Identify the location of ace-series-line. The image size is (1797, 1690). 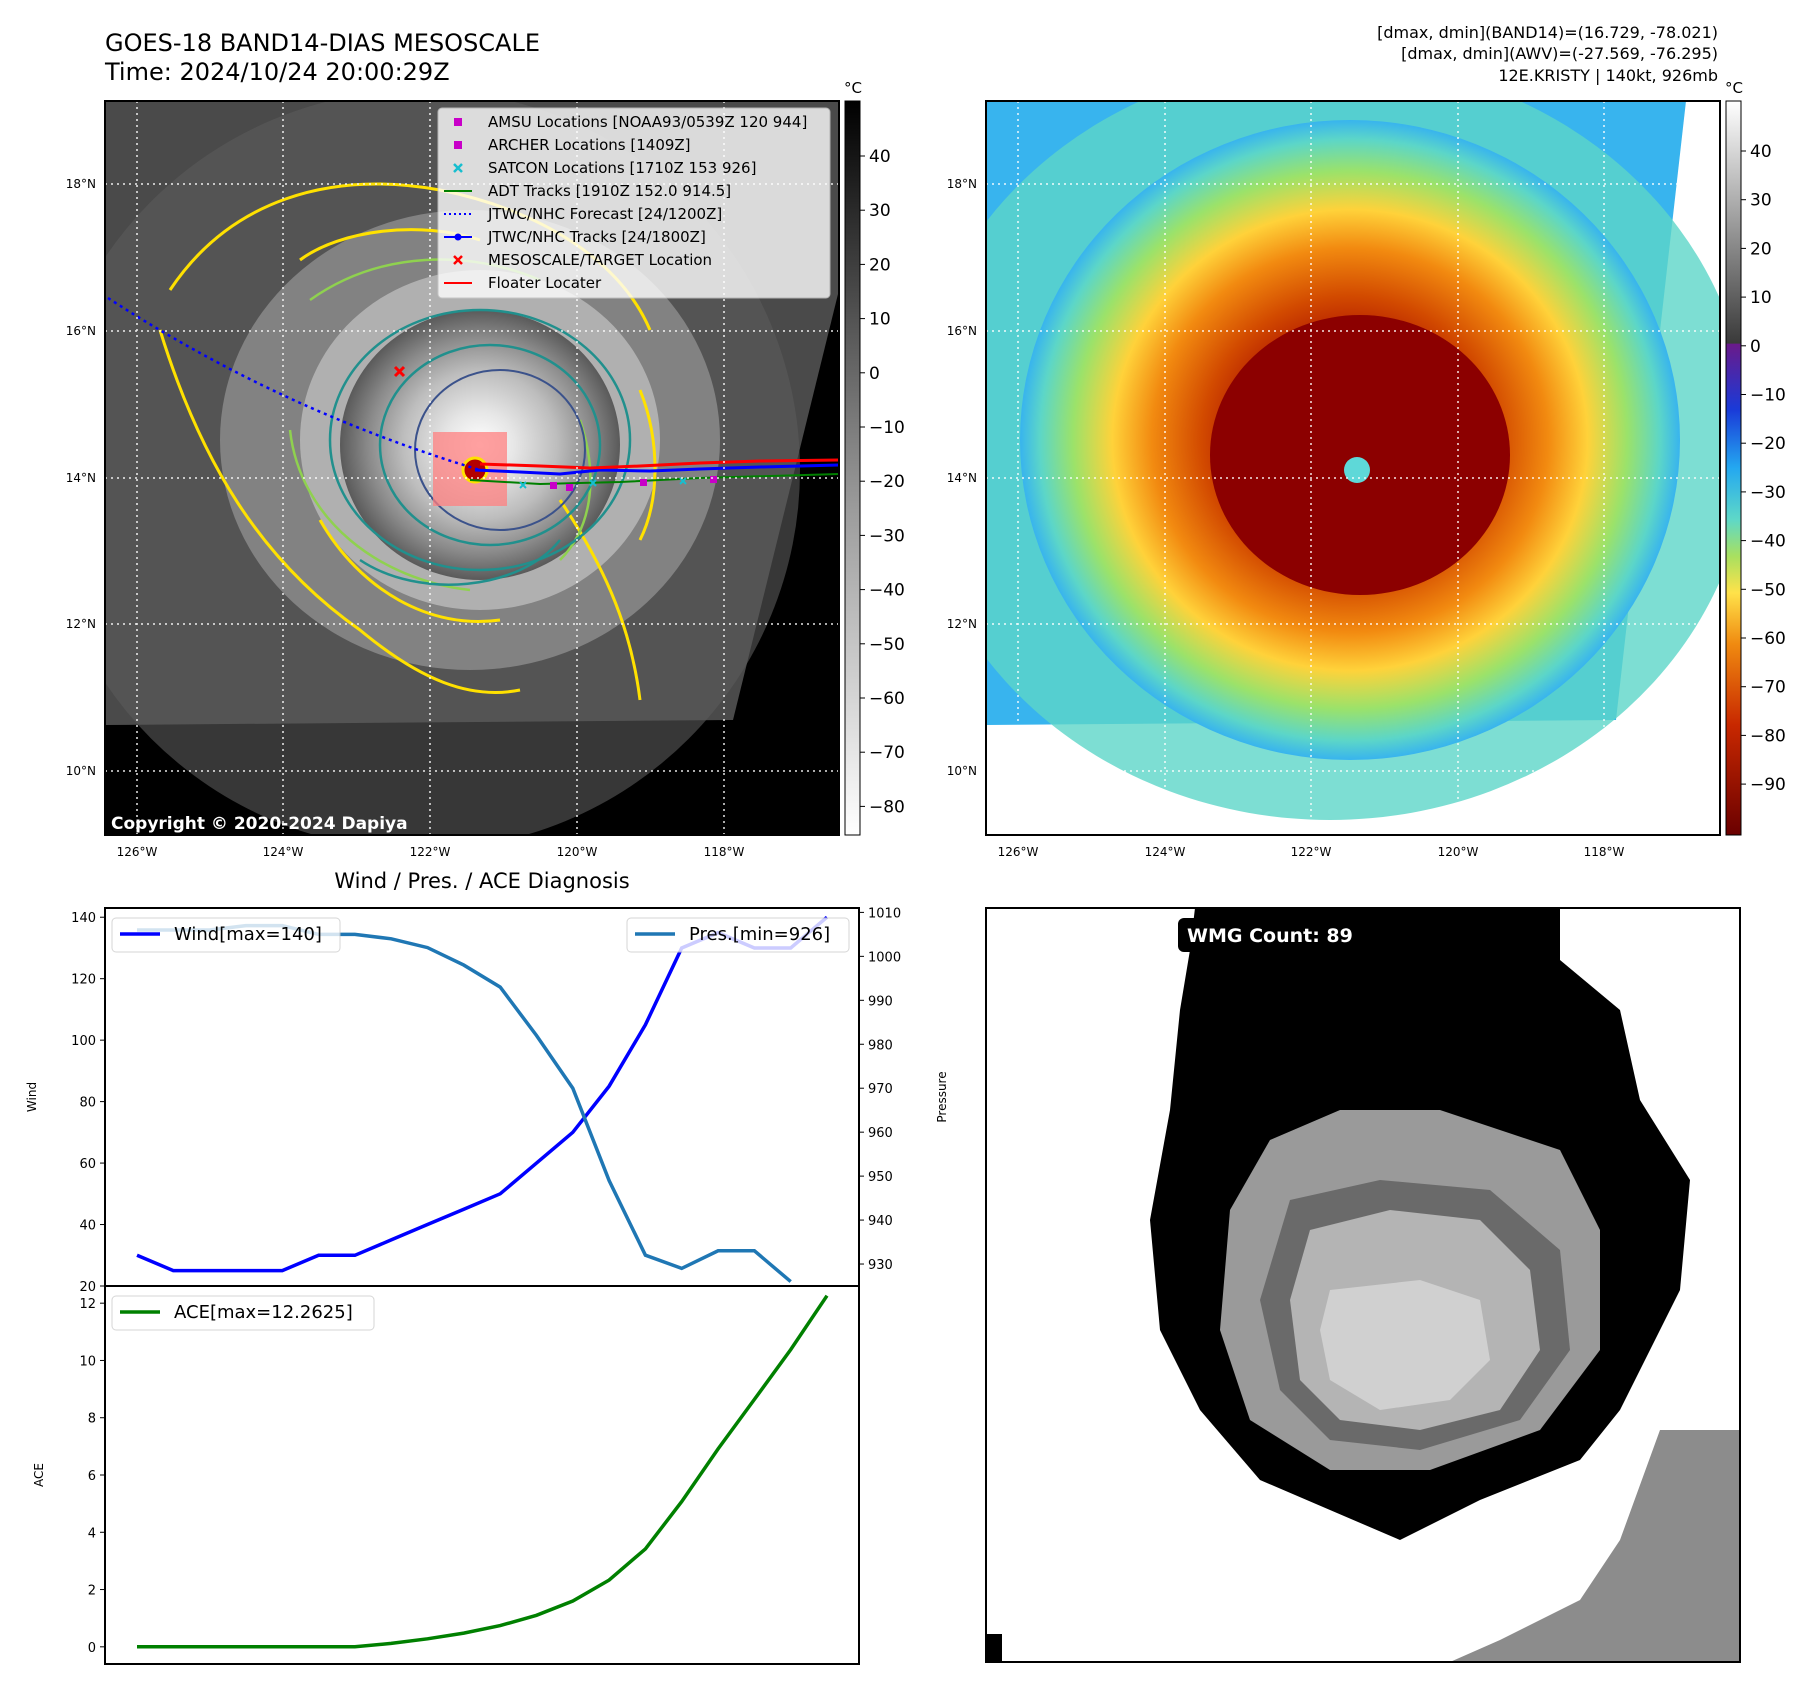
(483, 1471).